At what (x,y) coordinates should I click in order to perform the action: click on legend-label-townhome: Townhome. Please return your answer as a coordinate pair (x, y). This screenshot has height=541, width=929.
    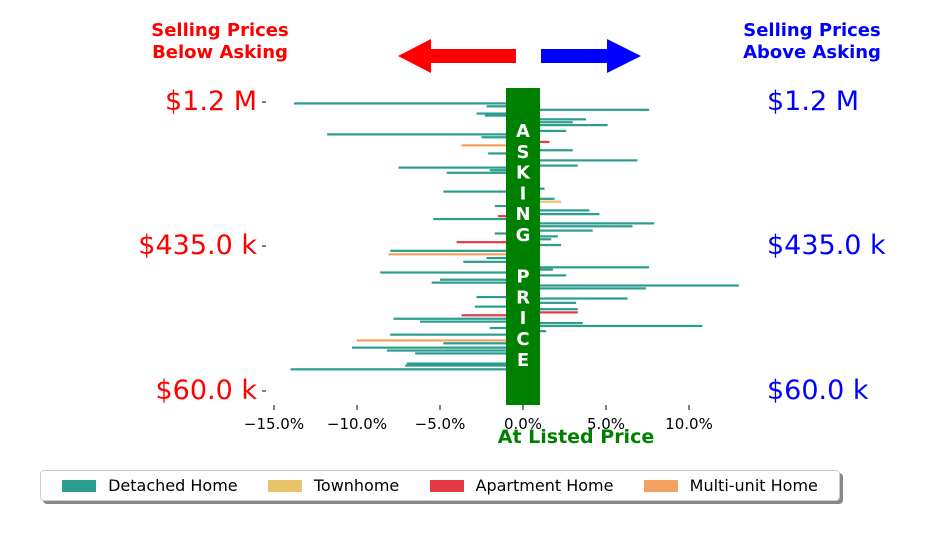
    Looking at the image, I should click on (356, 485).